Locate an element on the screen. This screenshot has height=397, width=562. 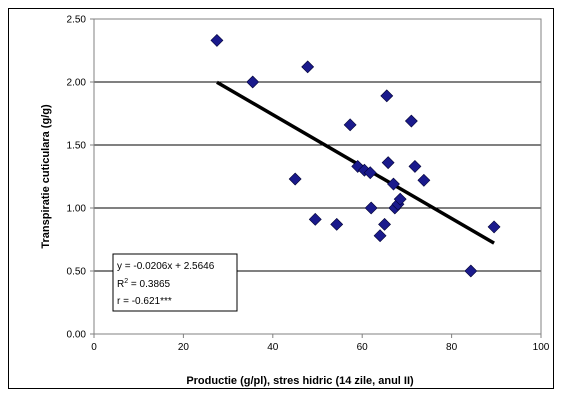
y-axis-ticks: 0.00 0.50 1.00 1.50 2.00 2.50 is located at coordinates (80, 178).